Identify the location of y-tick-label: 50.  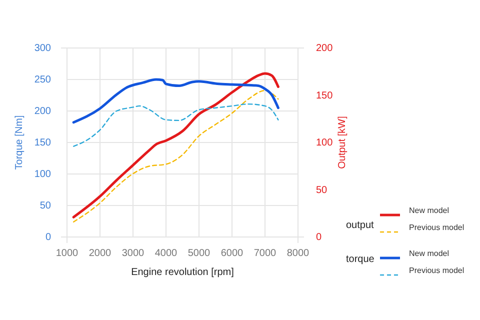
(46, 206).